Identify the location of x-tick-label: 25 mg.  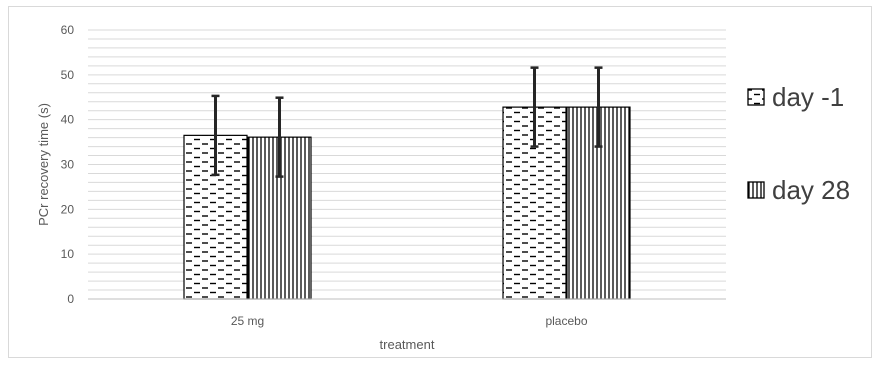
(247, 321).